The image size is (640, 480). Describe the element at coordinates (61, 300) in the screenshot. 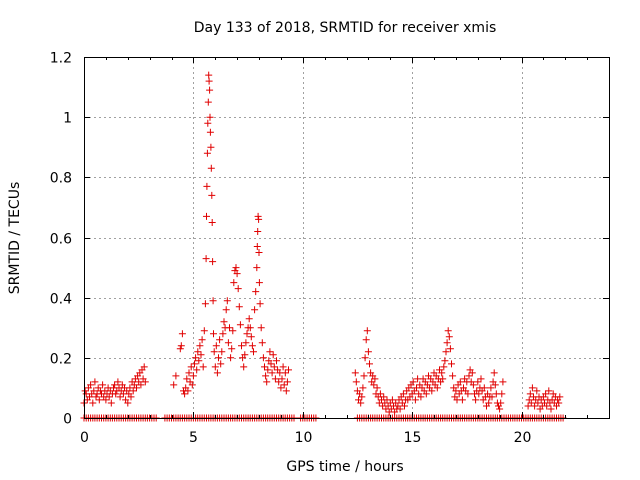

I see `y-tick-label: 0.4` at that location.